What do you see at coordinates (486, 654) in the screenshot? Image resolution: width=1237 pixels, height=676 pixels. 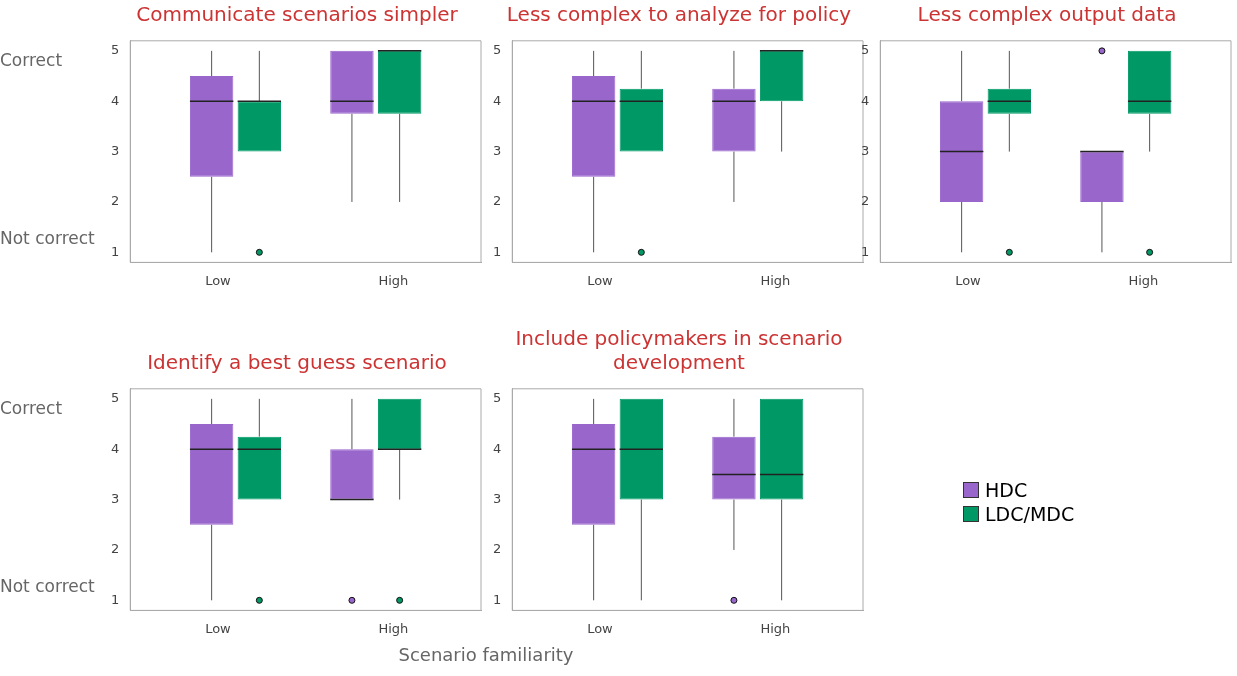 I see `x-axis-title: Scenario familiarity` at bounding box center [486, 654].